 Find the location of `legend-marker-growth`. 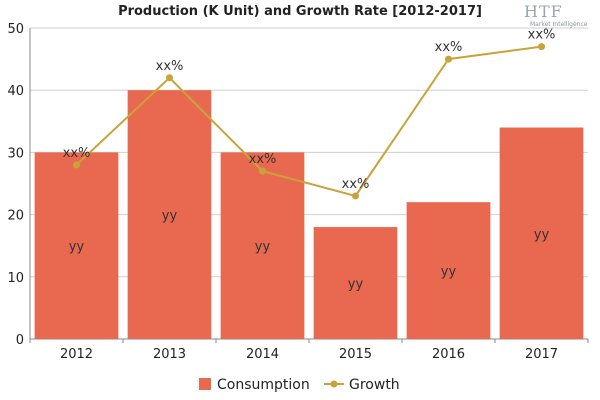

legend-marker-growth is located at coordinates (334, 384).